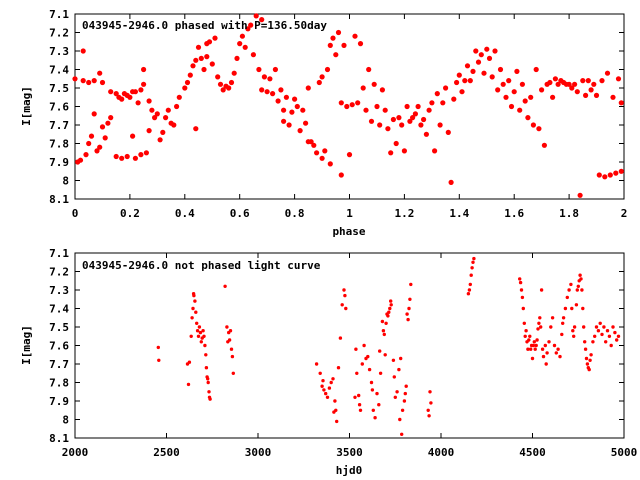  Describe the element at coordinates (26, 106) in the screenshot. I see `phased-y-axis-label: I[mag]` at that location.